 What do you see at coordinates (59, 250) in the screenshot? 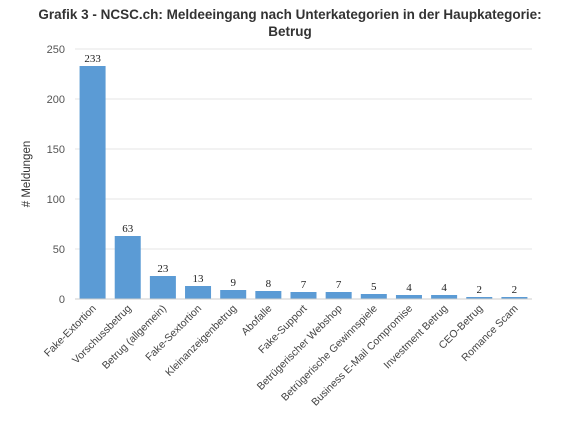
I see `y-tick-label: 50` at bounding box center [59, 250].